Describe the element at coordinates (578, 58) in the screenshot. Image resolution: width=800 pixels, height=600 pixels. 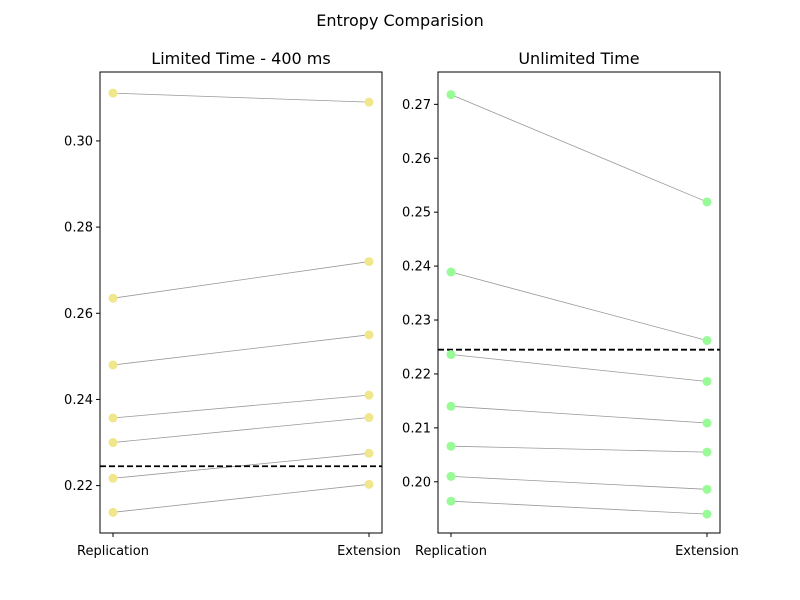
I see `panel-title-unlimited-time: Unlimited Time` at that location.